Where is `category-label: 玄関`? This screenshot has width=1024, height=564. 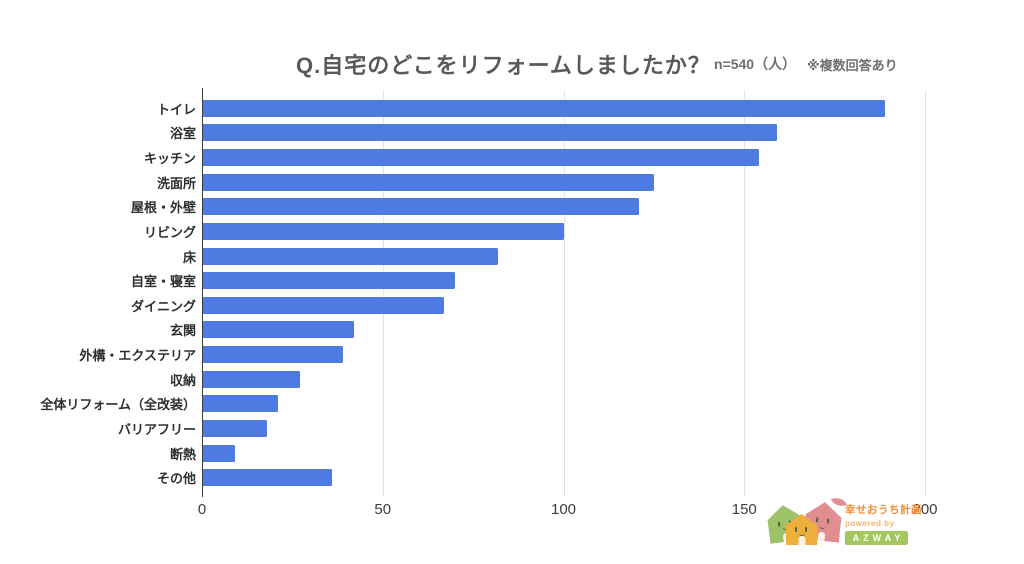
category-label: 玄関 is located at coordinates (182, 331).